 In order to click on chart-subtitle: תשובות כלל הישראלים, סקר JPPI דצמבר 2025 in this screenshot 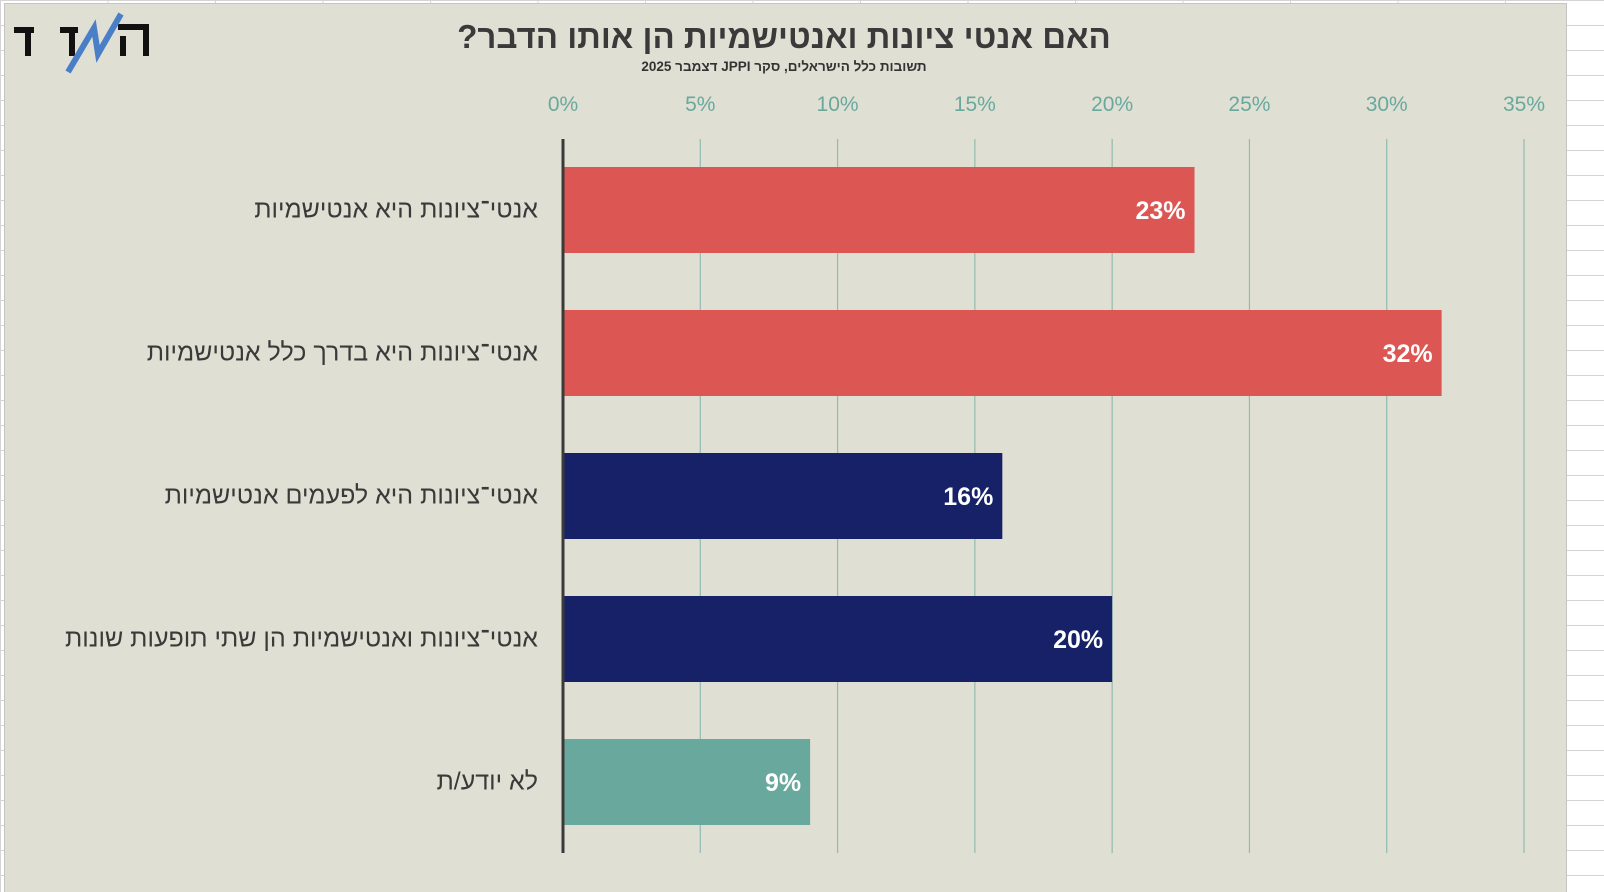, I will do `click(784, 66)`.